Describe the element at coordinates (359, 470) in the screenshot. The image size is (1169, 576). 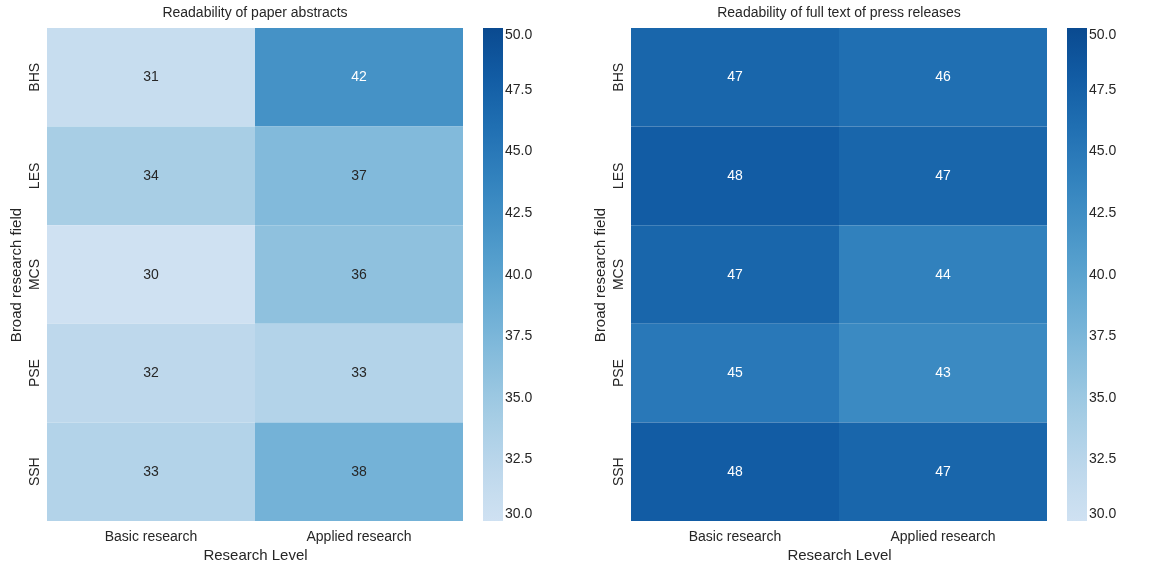
I see `data-label: 38` at that location.